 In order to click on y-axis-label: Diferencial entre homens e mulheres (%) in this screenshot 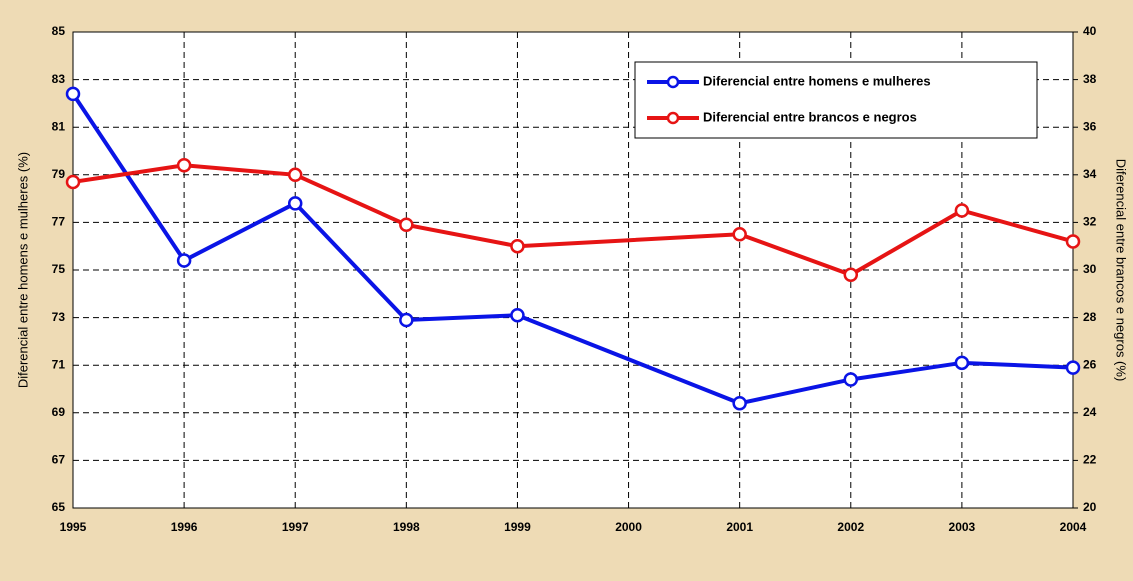, I will do `click(22, 270)`.